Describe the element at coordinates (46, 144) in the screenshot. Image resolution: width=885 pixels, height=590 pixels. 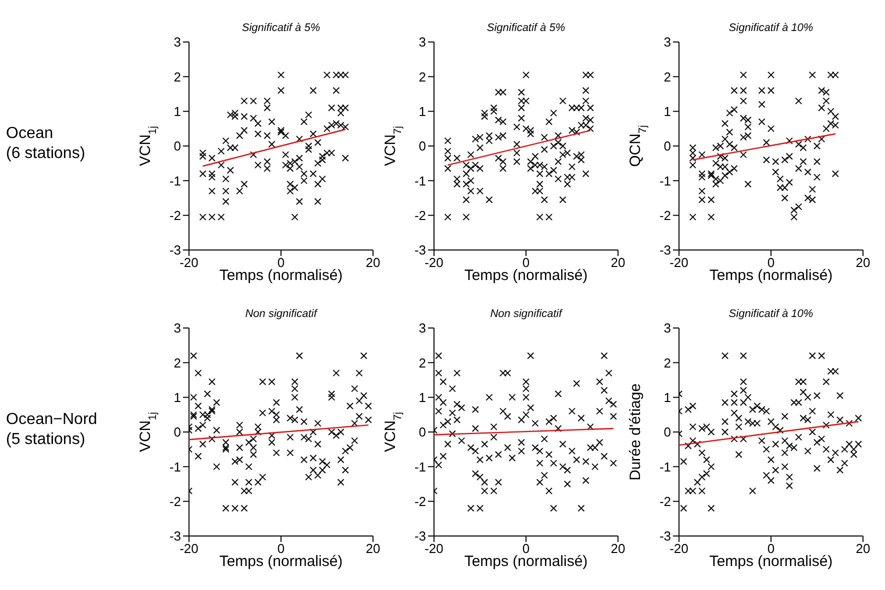
I see `text: Ocean (6 stations)` at that location.